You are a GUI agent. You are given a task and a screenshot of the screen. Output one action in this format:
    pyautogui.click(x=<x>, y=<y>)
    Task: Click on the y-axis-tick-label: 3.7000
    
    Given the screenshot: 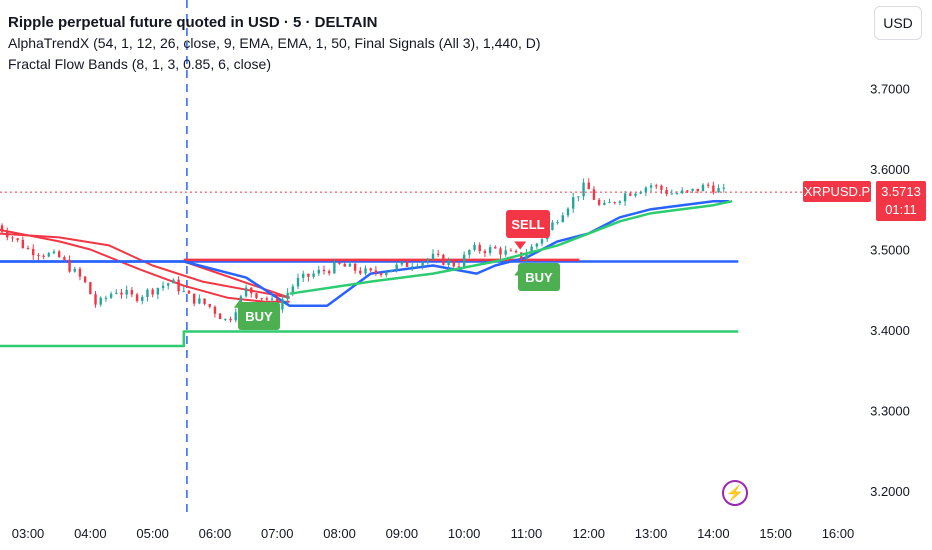 What is the action you would take?
    pyautogui.click(x=890, y=89)
    